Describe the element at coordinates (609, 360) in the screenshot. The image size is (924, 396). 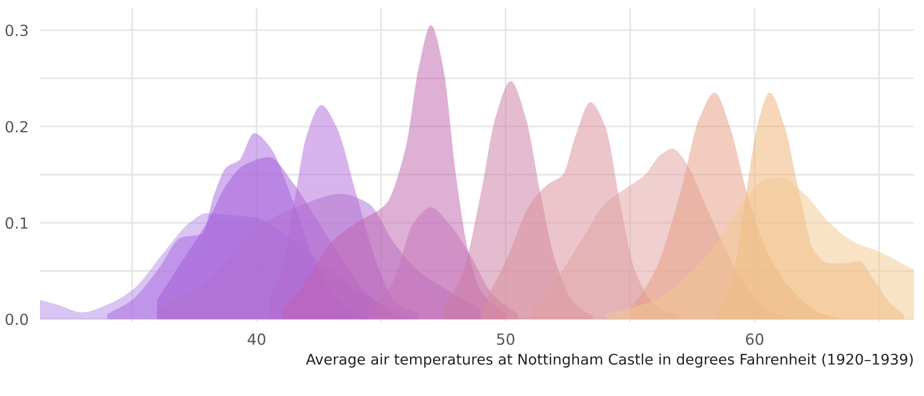
I see `x-axis-title: Average air temperatures at Nottingham Castle in degrees Fahrenheit (1920–1939)` at that location.